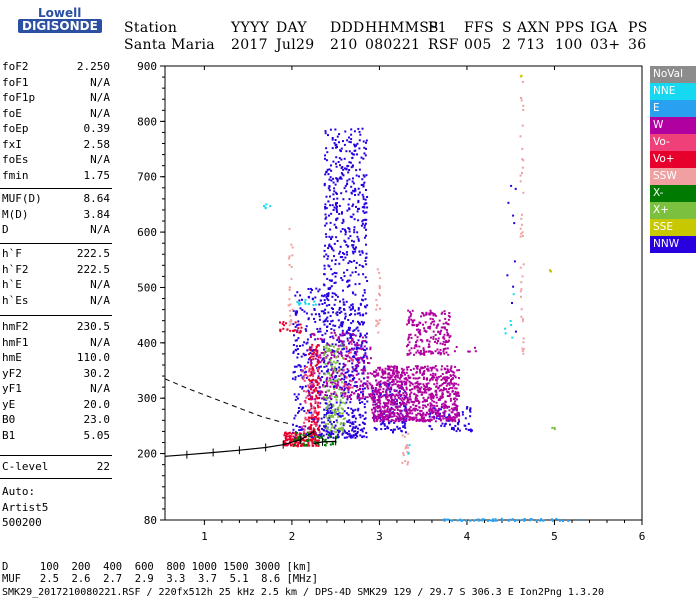 This screenshot has width=700, height=600. What do you see at coordinates (97, 214) in the screenshot?
I see `param-value: 3.84` at bounding box center [97, 214].